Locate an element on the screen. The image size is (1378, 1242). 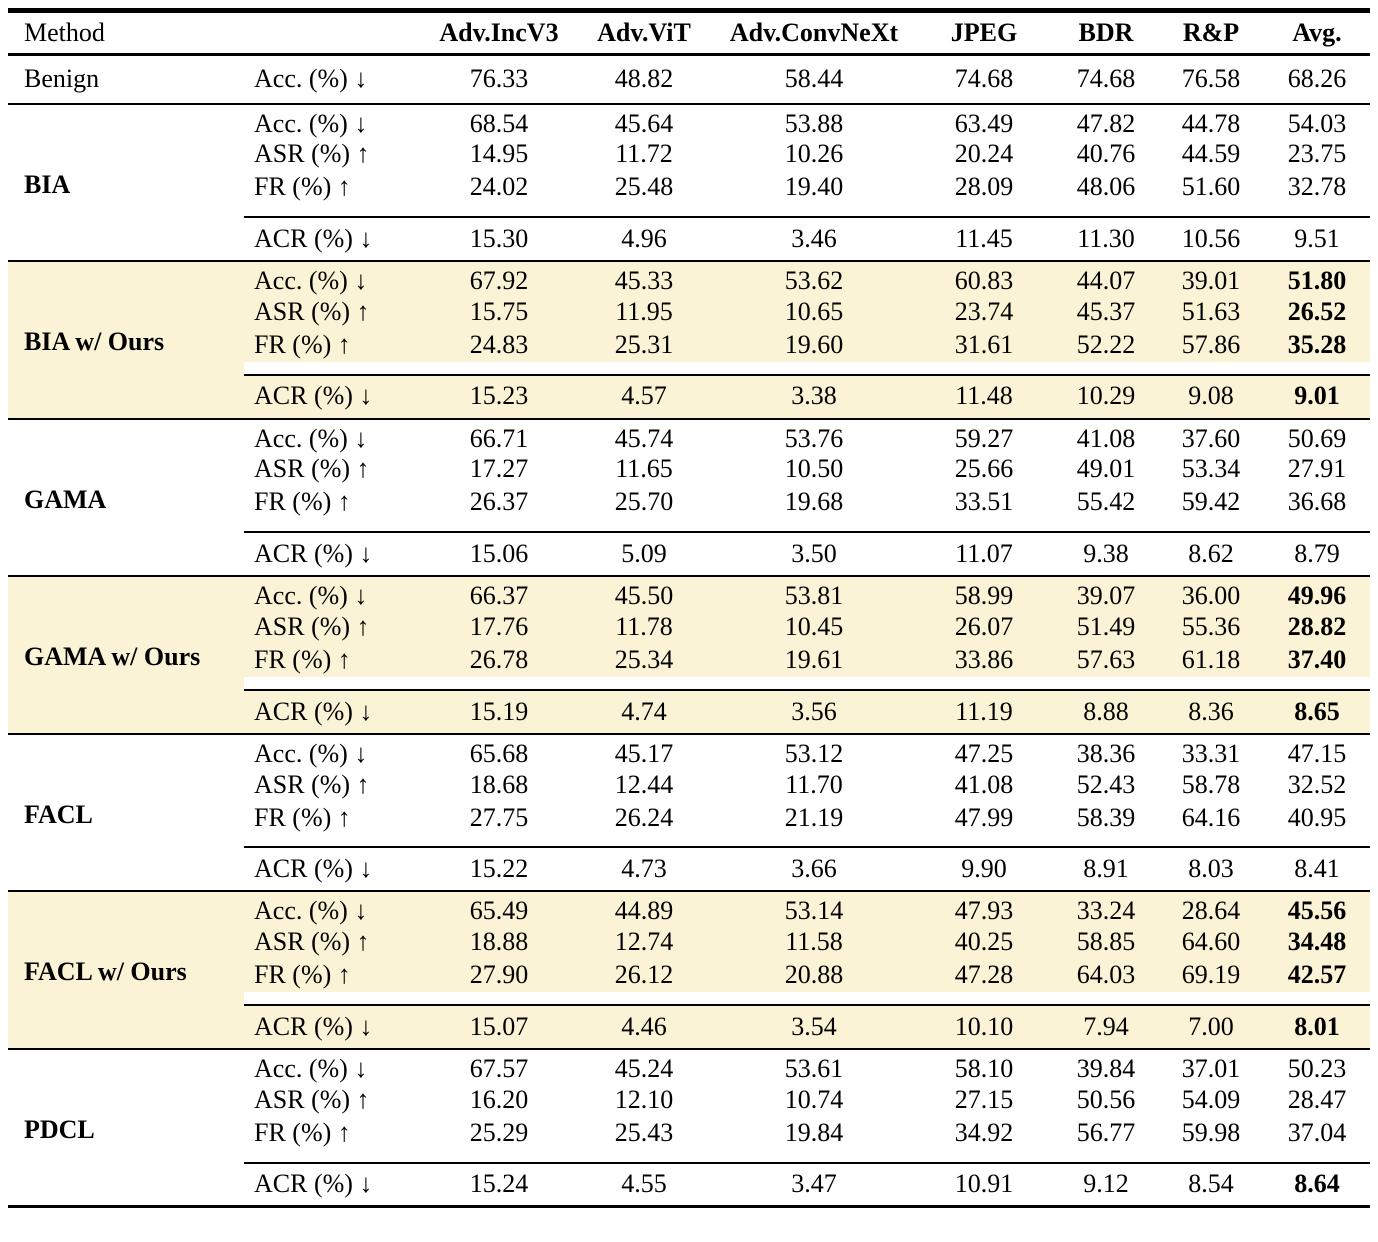
value-cell: 15.30 is located at coordinates (499, 238).